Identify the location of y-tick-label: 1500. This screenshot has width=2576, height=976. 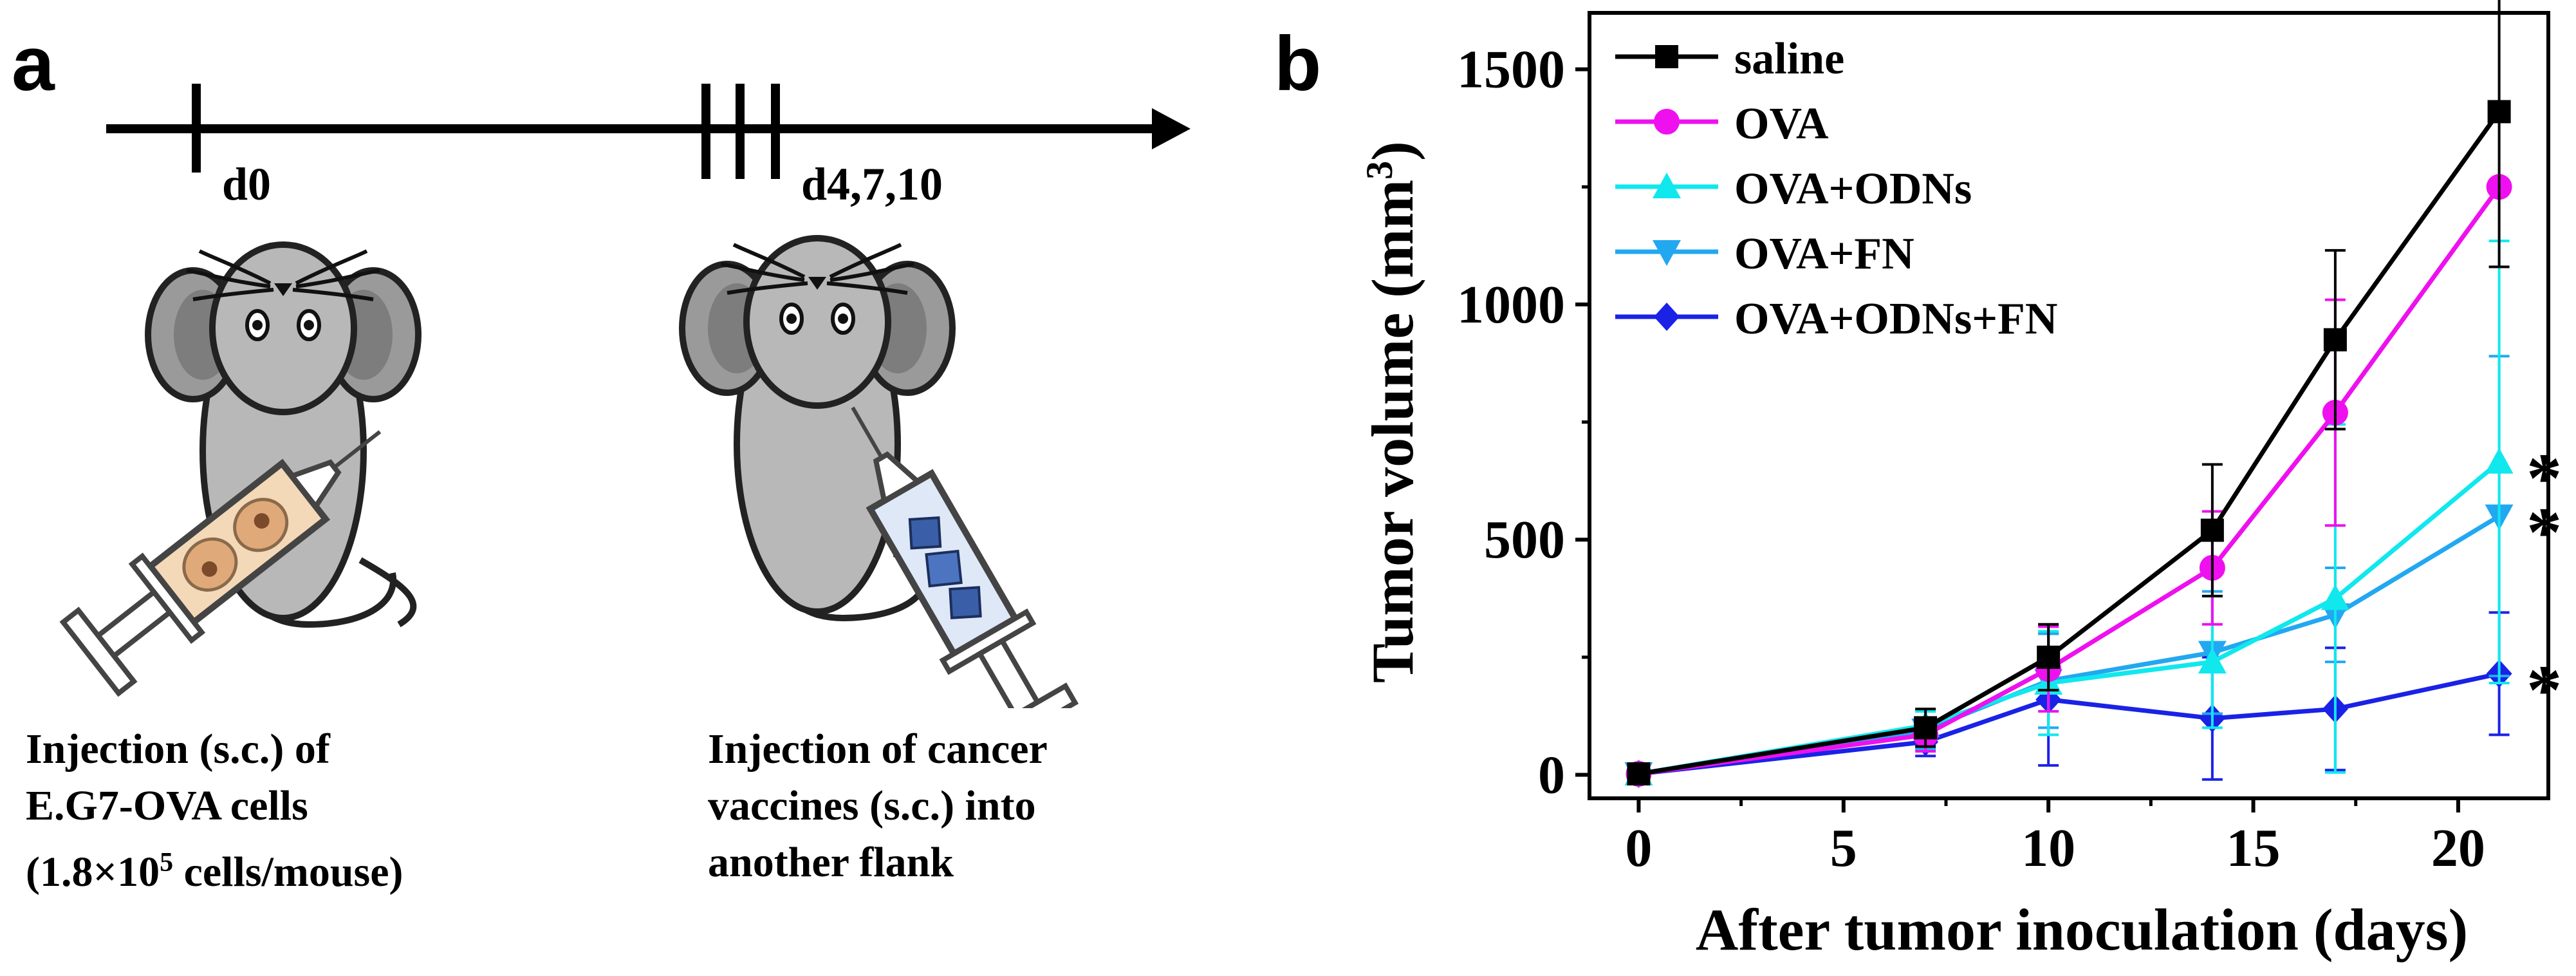
(1511, 70).